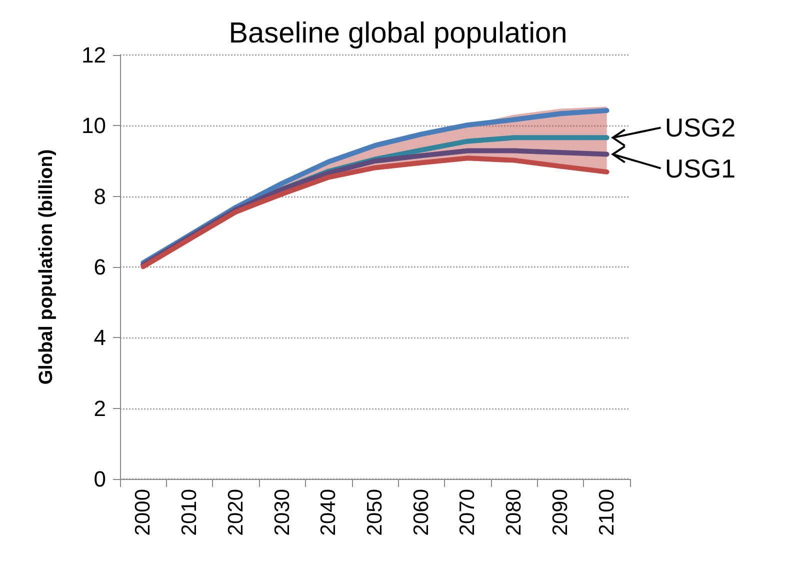 This screenshot has width=796, height=581. What do you see at coordinates (560, 512) in the screenshot?
I see `x-tick-label: 2090` at bounding box center [560, 512].